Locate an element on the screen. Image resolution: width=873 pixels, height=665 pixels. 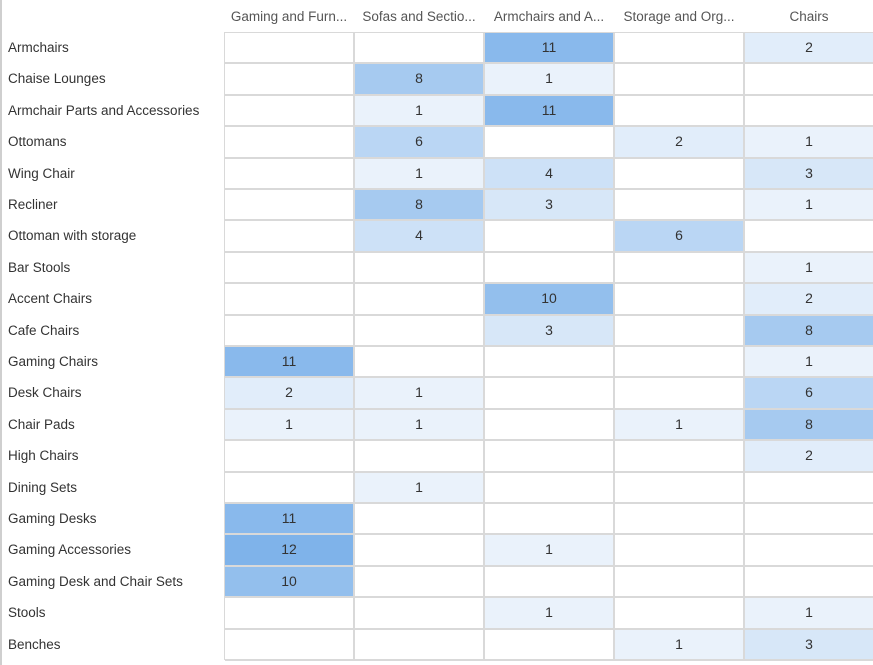
heatmap-cell: 12 is located at coordinates (290, 551).